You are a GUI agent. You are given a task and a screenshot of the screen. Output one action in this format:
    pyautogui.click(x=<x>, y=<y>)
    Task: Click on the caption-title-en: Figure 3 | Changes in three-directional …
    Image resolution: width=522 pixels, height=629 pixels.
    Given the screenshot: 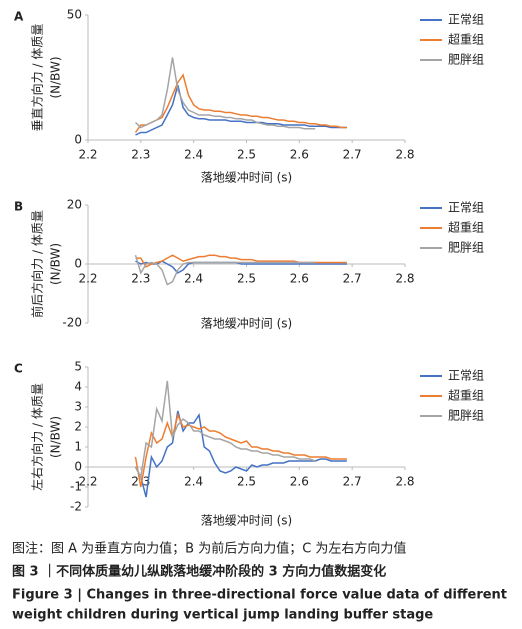 What is the action you would take?
    pyautogui.click(x=259, y=595)
    